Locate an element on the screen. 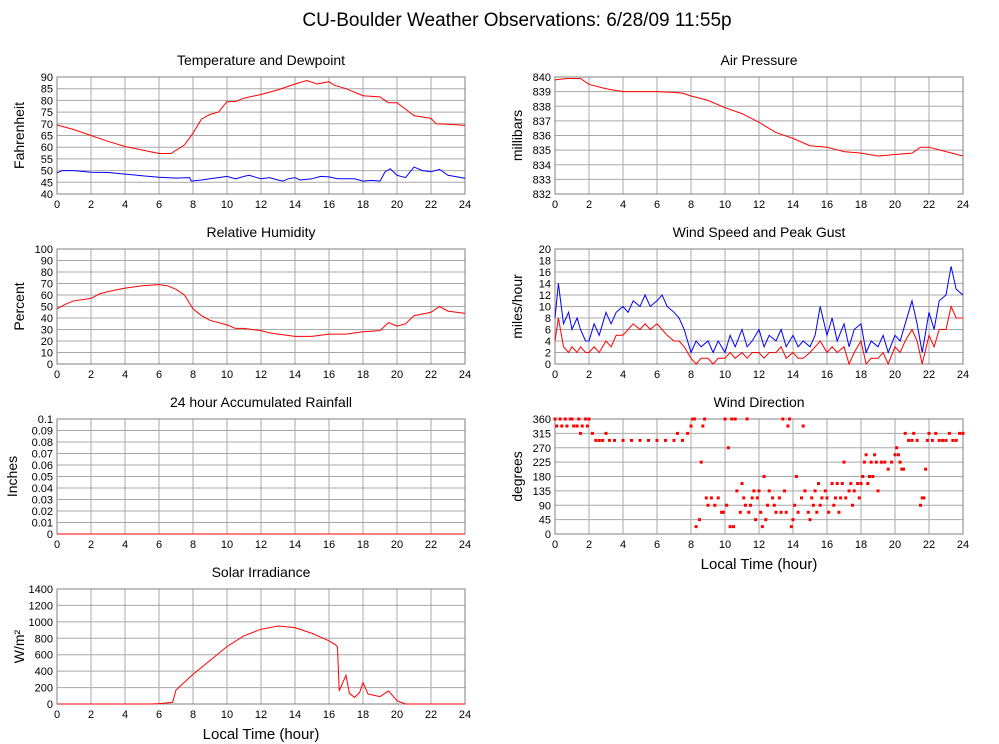 The image size is (999, 744). y-tick-label: 4 is located at coordinates (548, 342).